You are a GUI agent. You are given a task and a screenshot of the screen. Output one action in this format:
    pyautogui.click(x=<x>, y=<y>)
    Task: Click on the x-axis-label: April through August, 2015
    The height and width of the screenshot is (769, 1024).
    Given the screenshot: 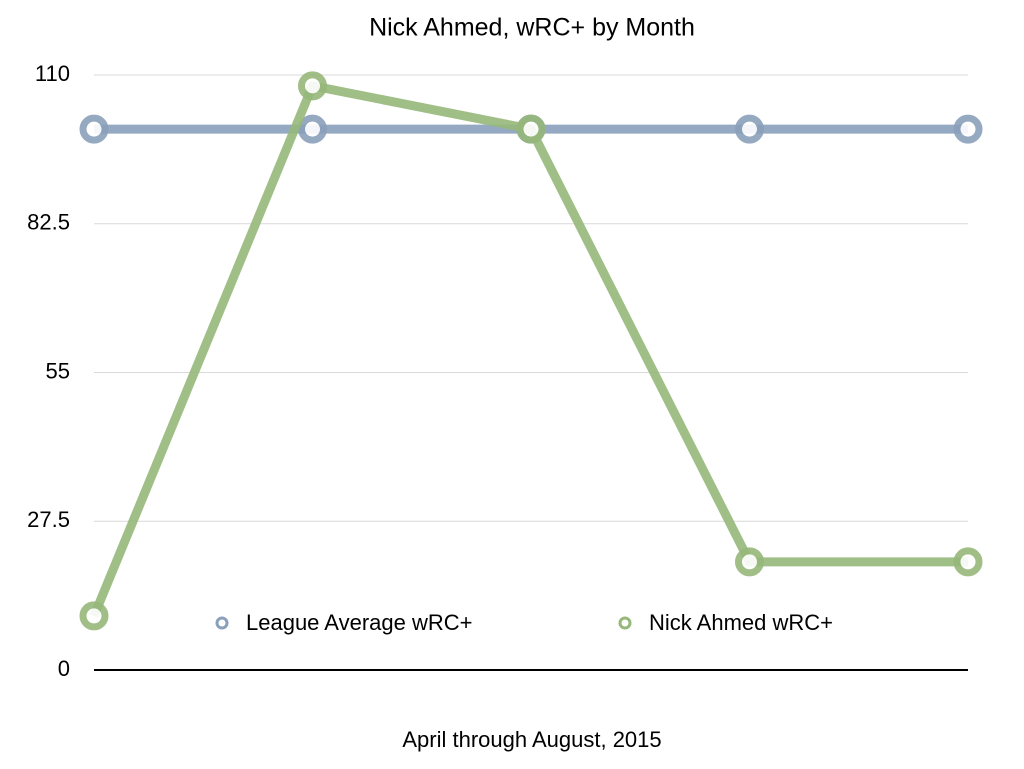 What is the action you would take?
    pyautogui.click(x=531, y=739)
    